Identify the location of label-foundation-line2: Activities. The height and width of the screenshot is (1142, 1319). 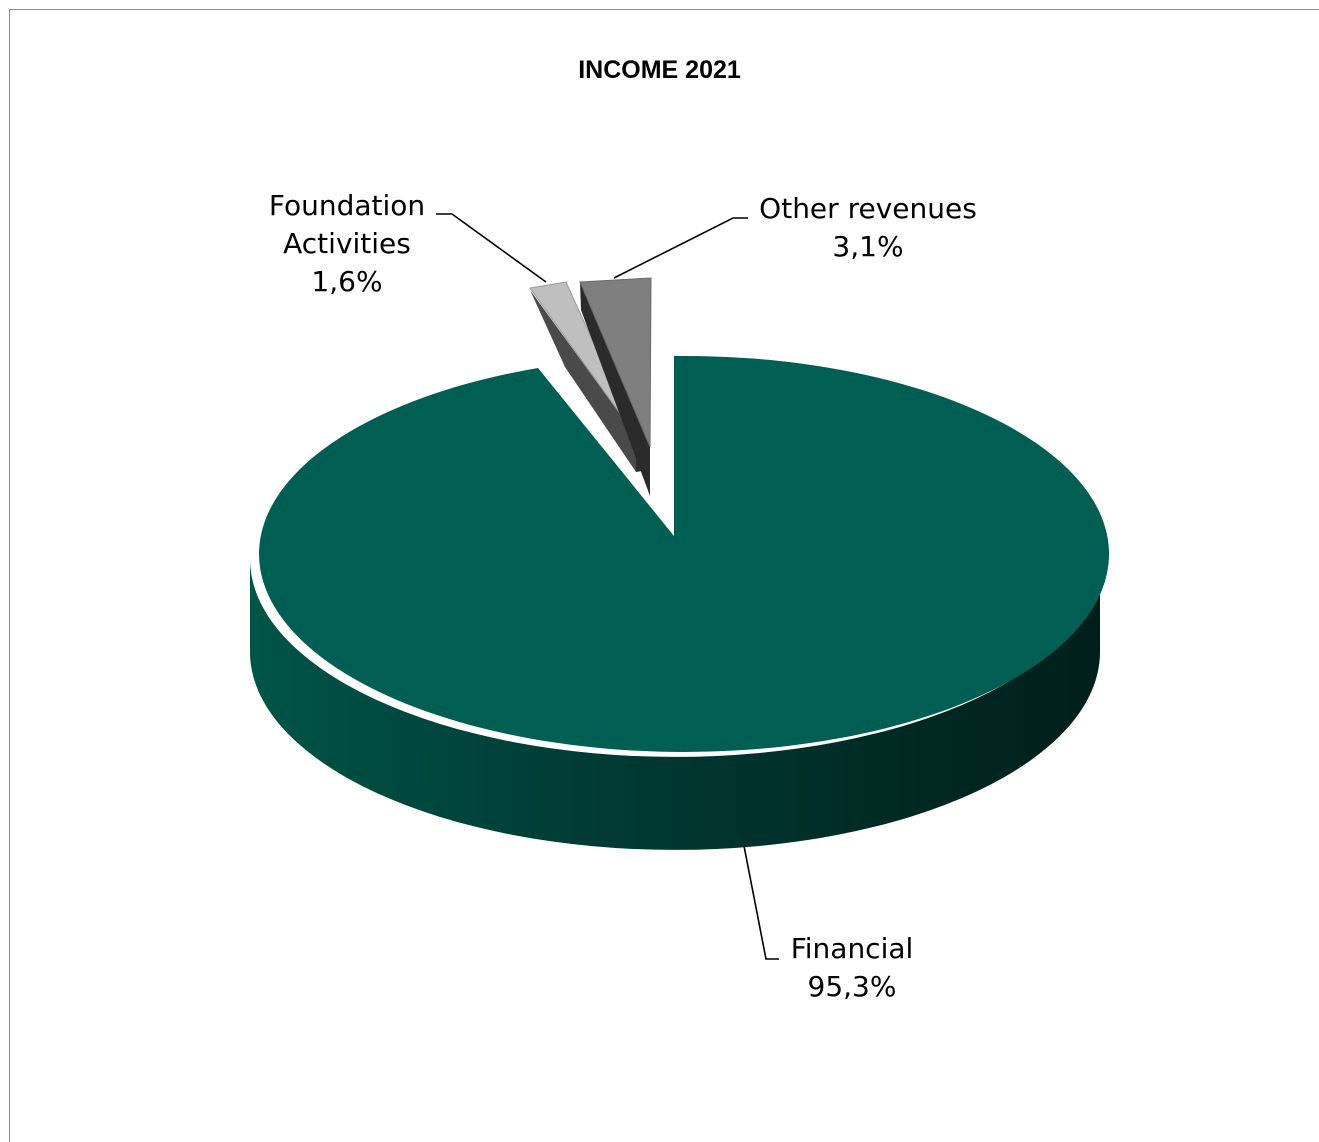
(347, 243).